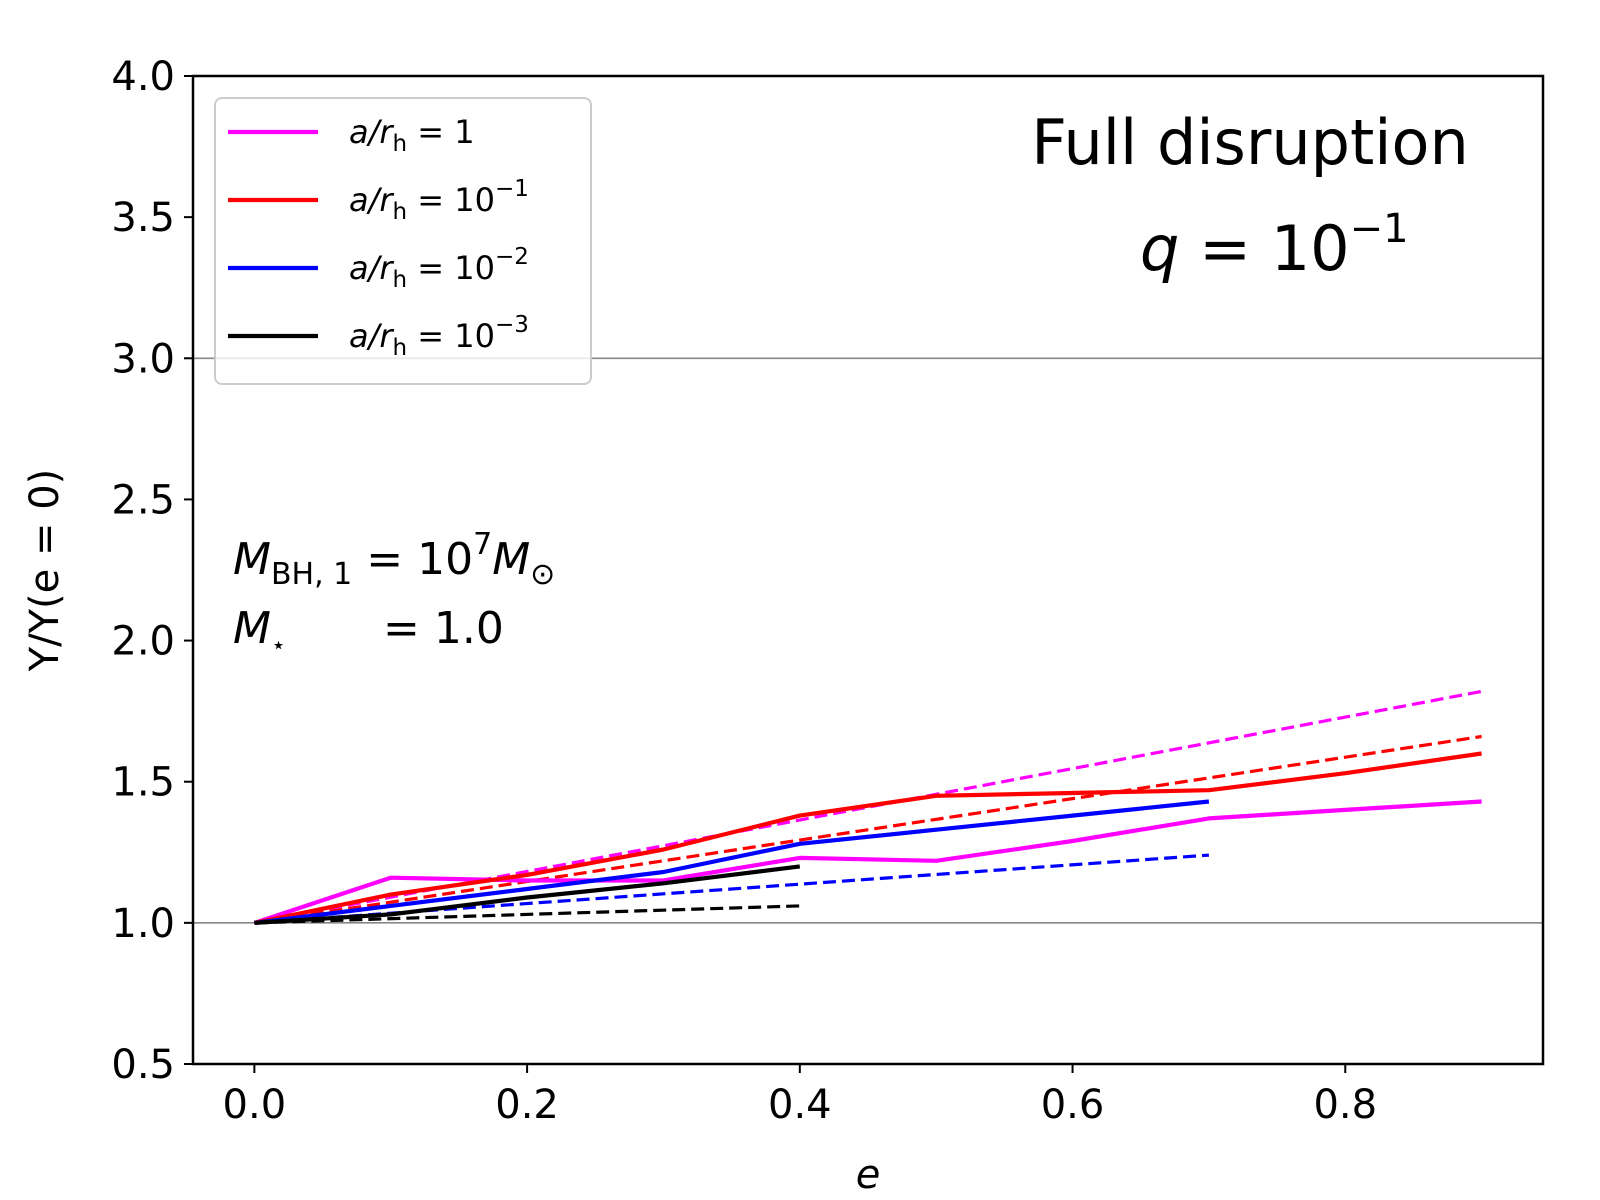 The image size is (1600, 1200). Describe the element at coordinates (443, 628) in the screenshot. I see `mstar-equals: = 1.0` at that location.